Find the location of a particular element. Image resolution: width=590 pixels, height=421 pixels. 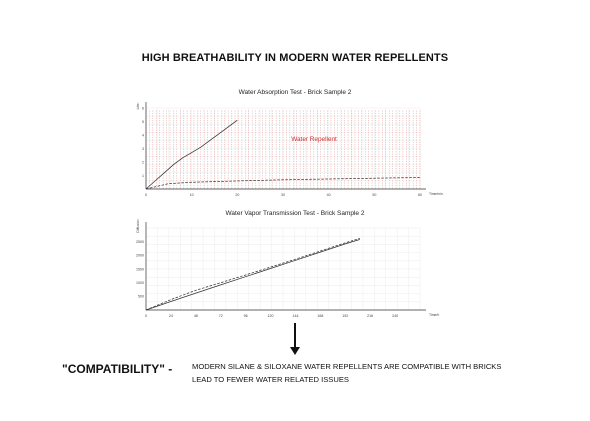

x-tick-label: 240 is located at coordinates (395, 316).